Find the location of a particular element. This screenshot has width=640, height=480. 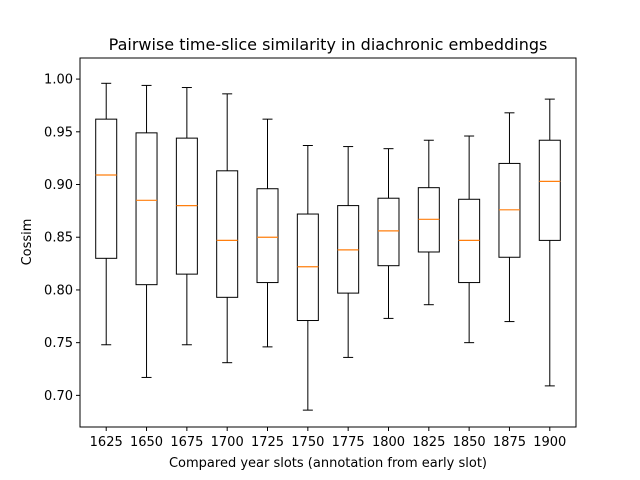

x-tick-label: 1775 is located at coordinates (348, 442).